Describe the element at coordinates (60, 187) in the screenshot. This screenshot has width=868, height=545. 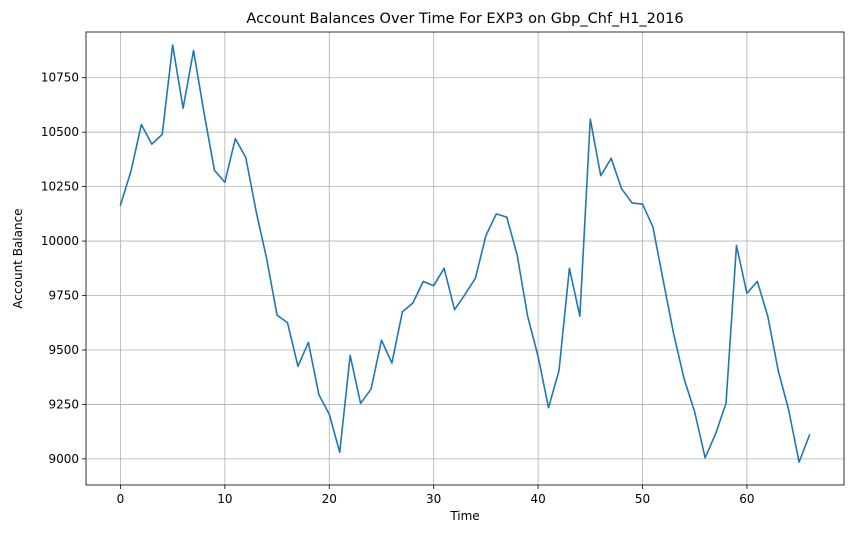
I see `y-tick-label: 10250` at that location.